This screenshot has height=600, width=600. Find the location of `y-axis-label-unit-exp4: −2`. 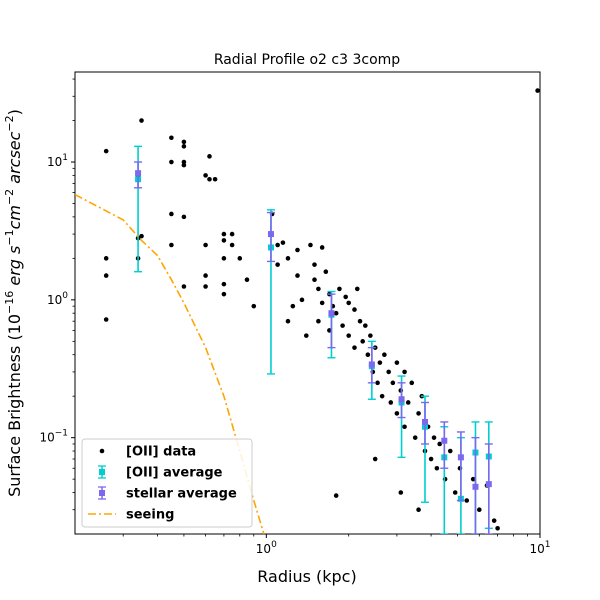

y-axis-label-unit-exp4: −2 is located at coordinates (9, 123).